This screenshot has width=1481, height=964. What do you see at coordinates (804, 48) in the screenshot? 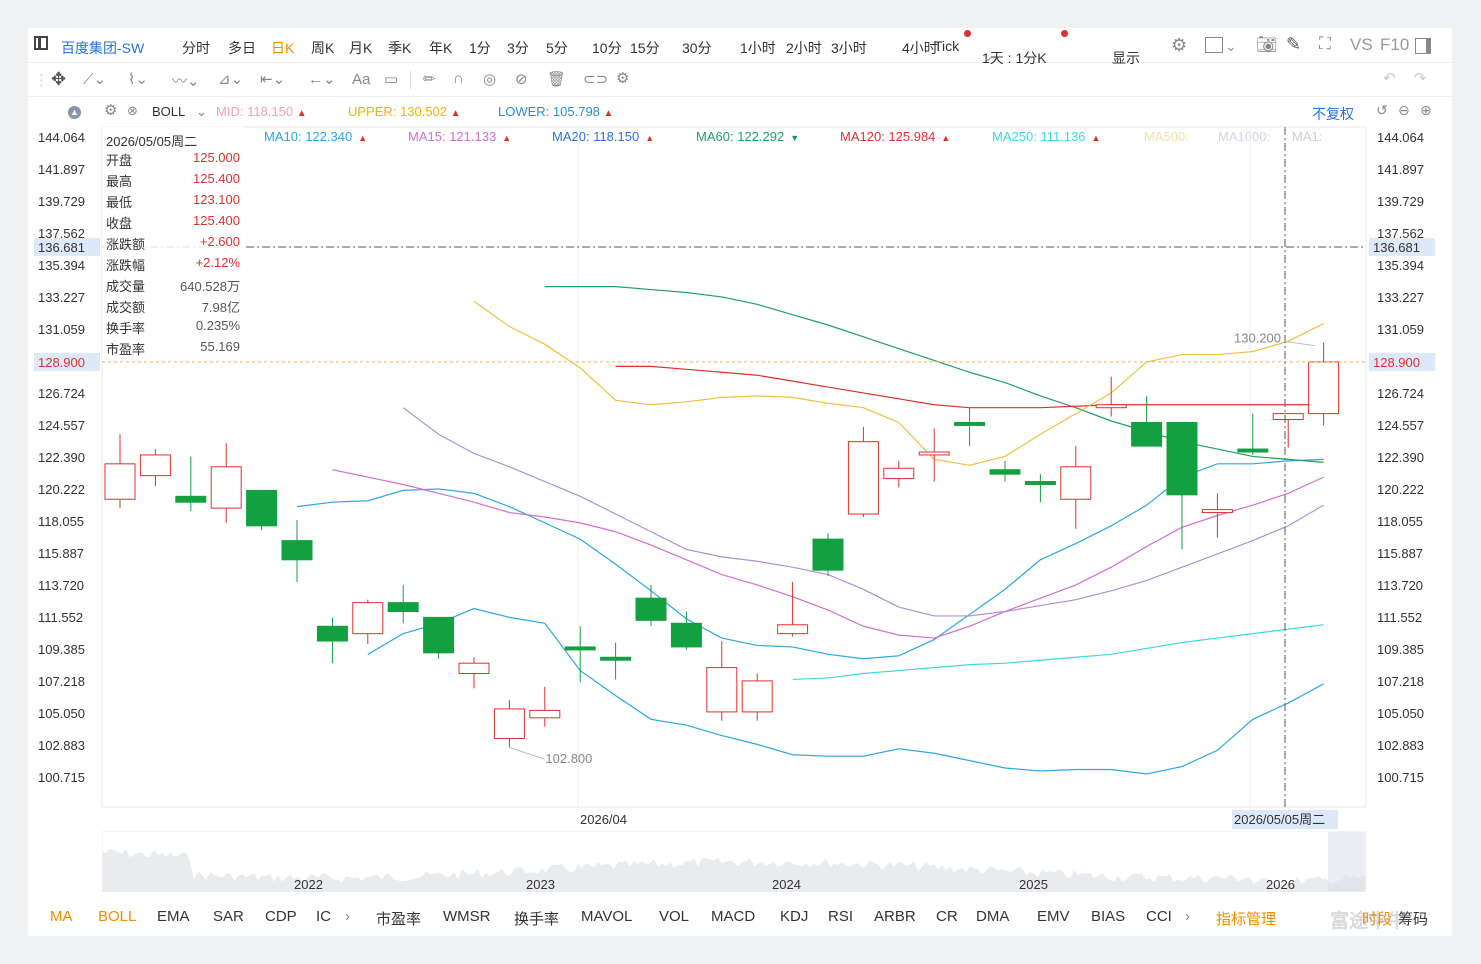
I see `period-tab-14: 2小时` at bounding box center [804, 48].